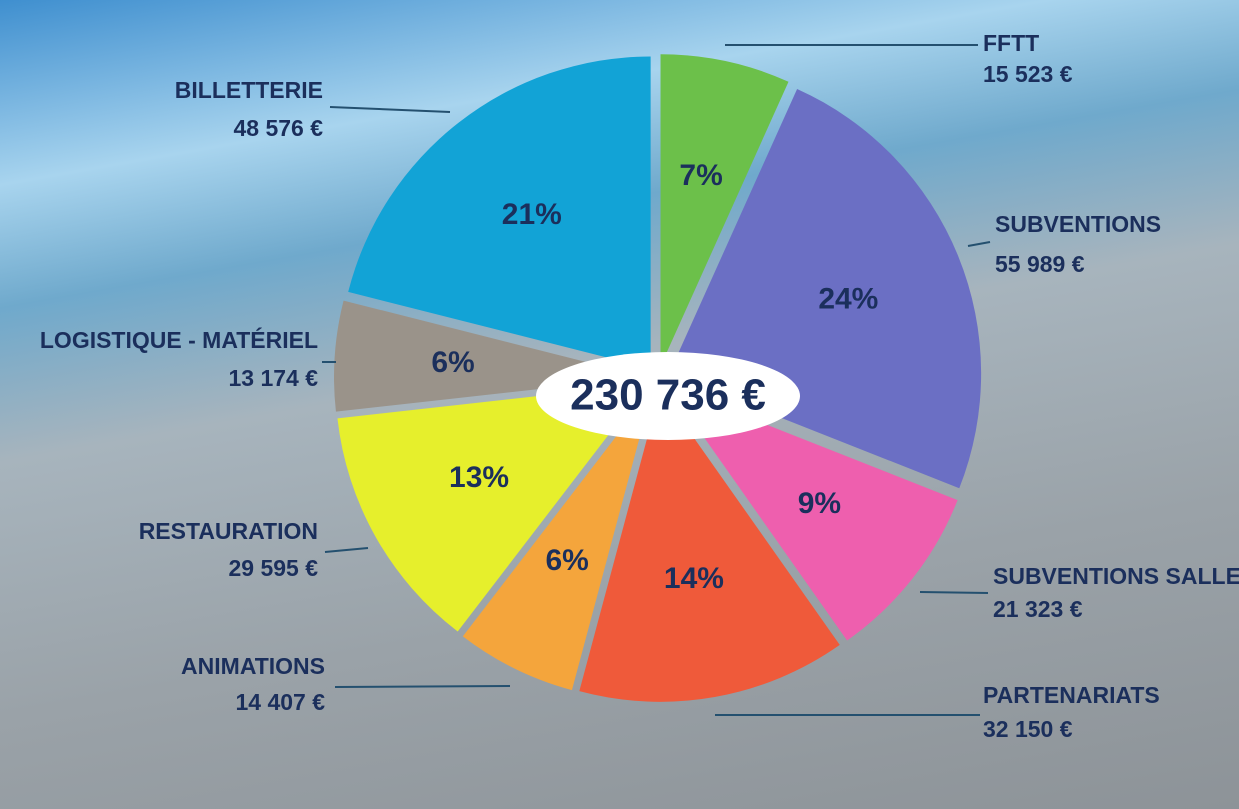  I want to click on category-label: LOGISTIQUE - MATÉRIEL, so click(179, 339).